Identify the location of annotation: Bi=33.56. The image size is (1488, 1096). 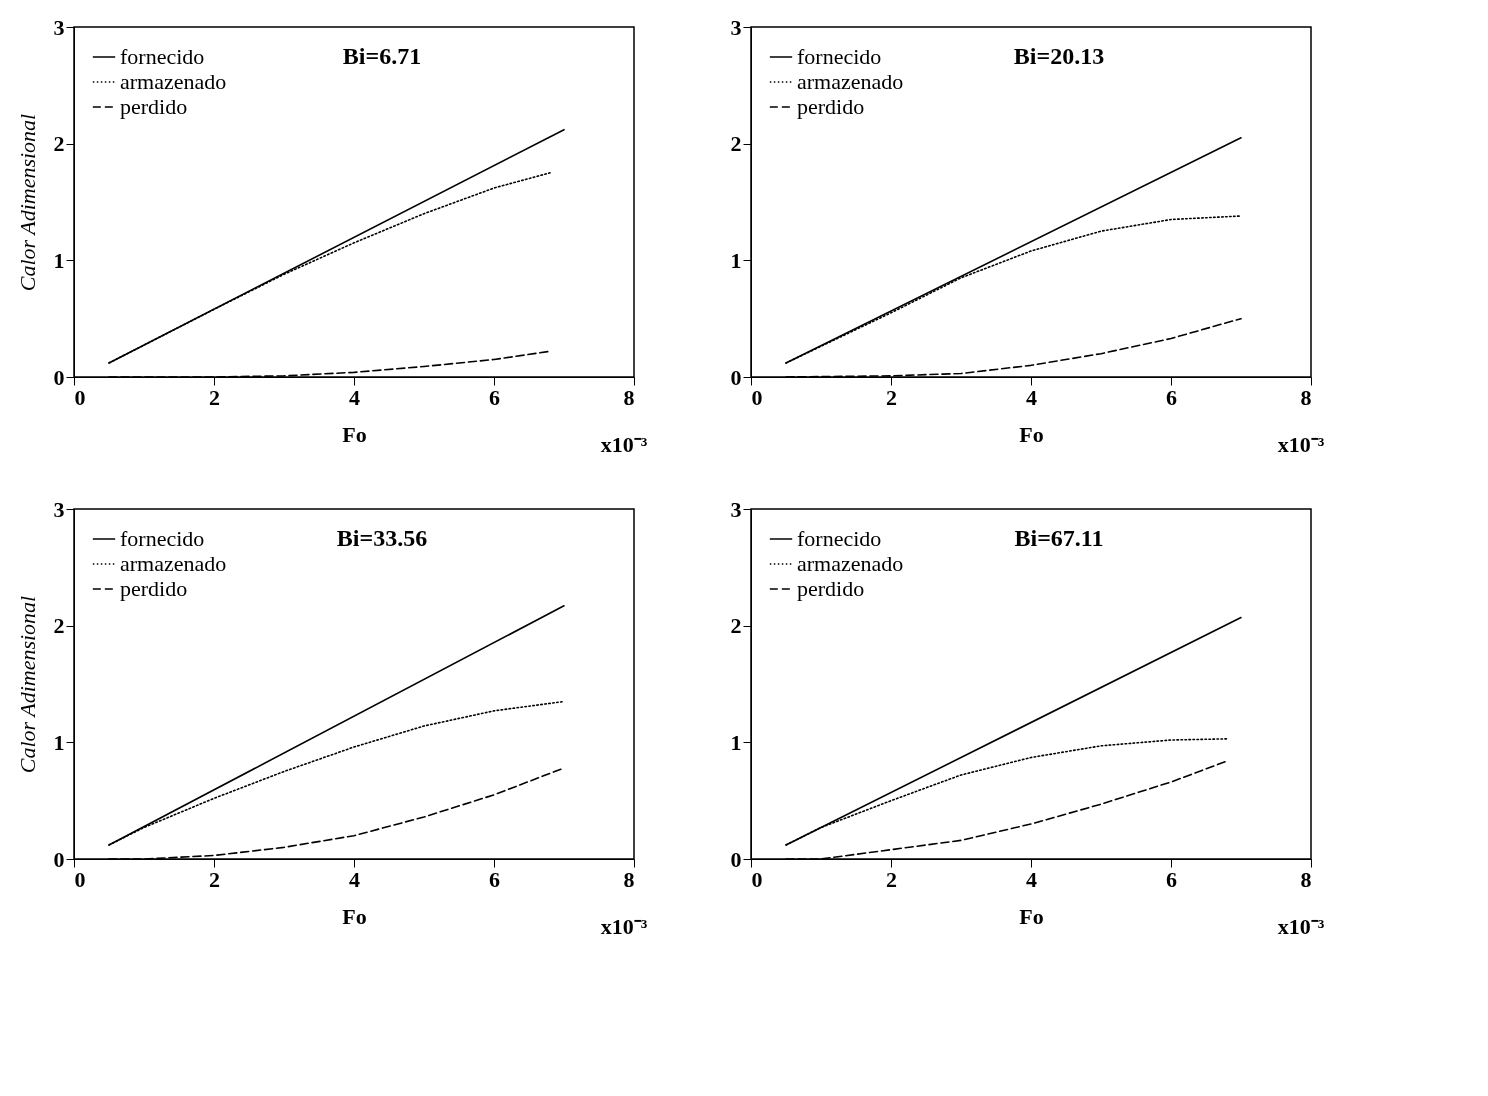
(382, 538).